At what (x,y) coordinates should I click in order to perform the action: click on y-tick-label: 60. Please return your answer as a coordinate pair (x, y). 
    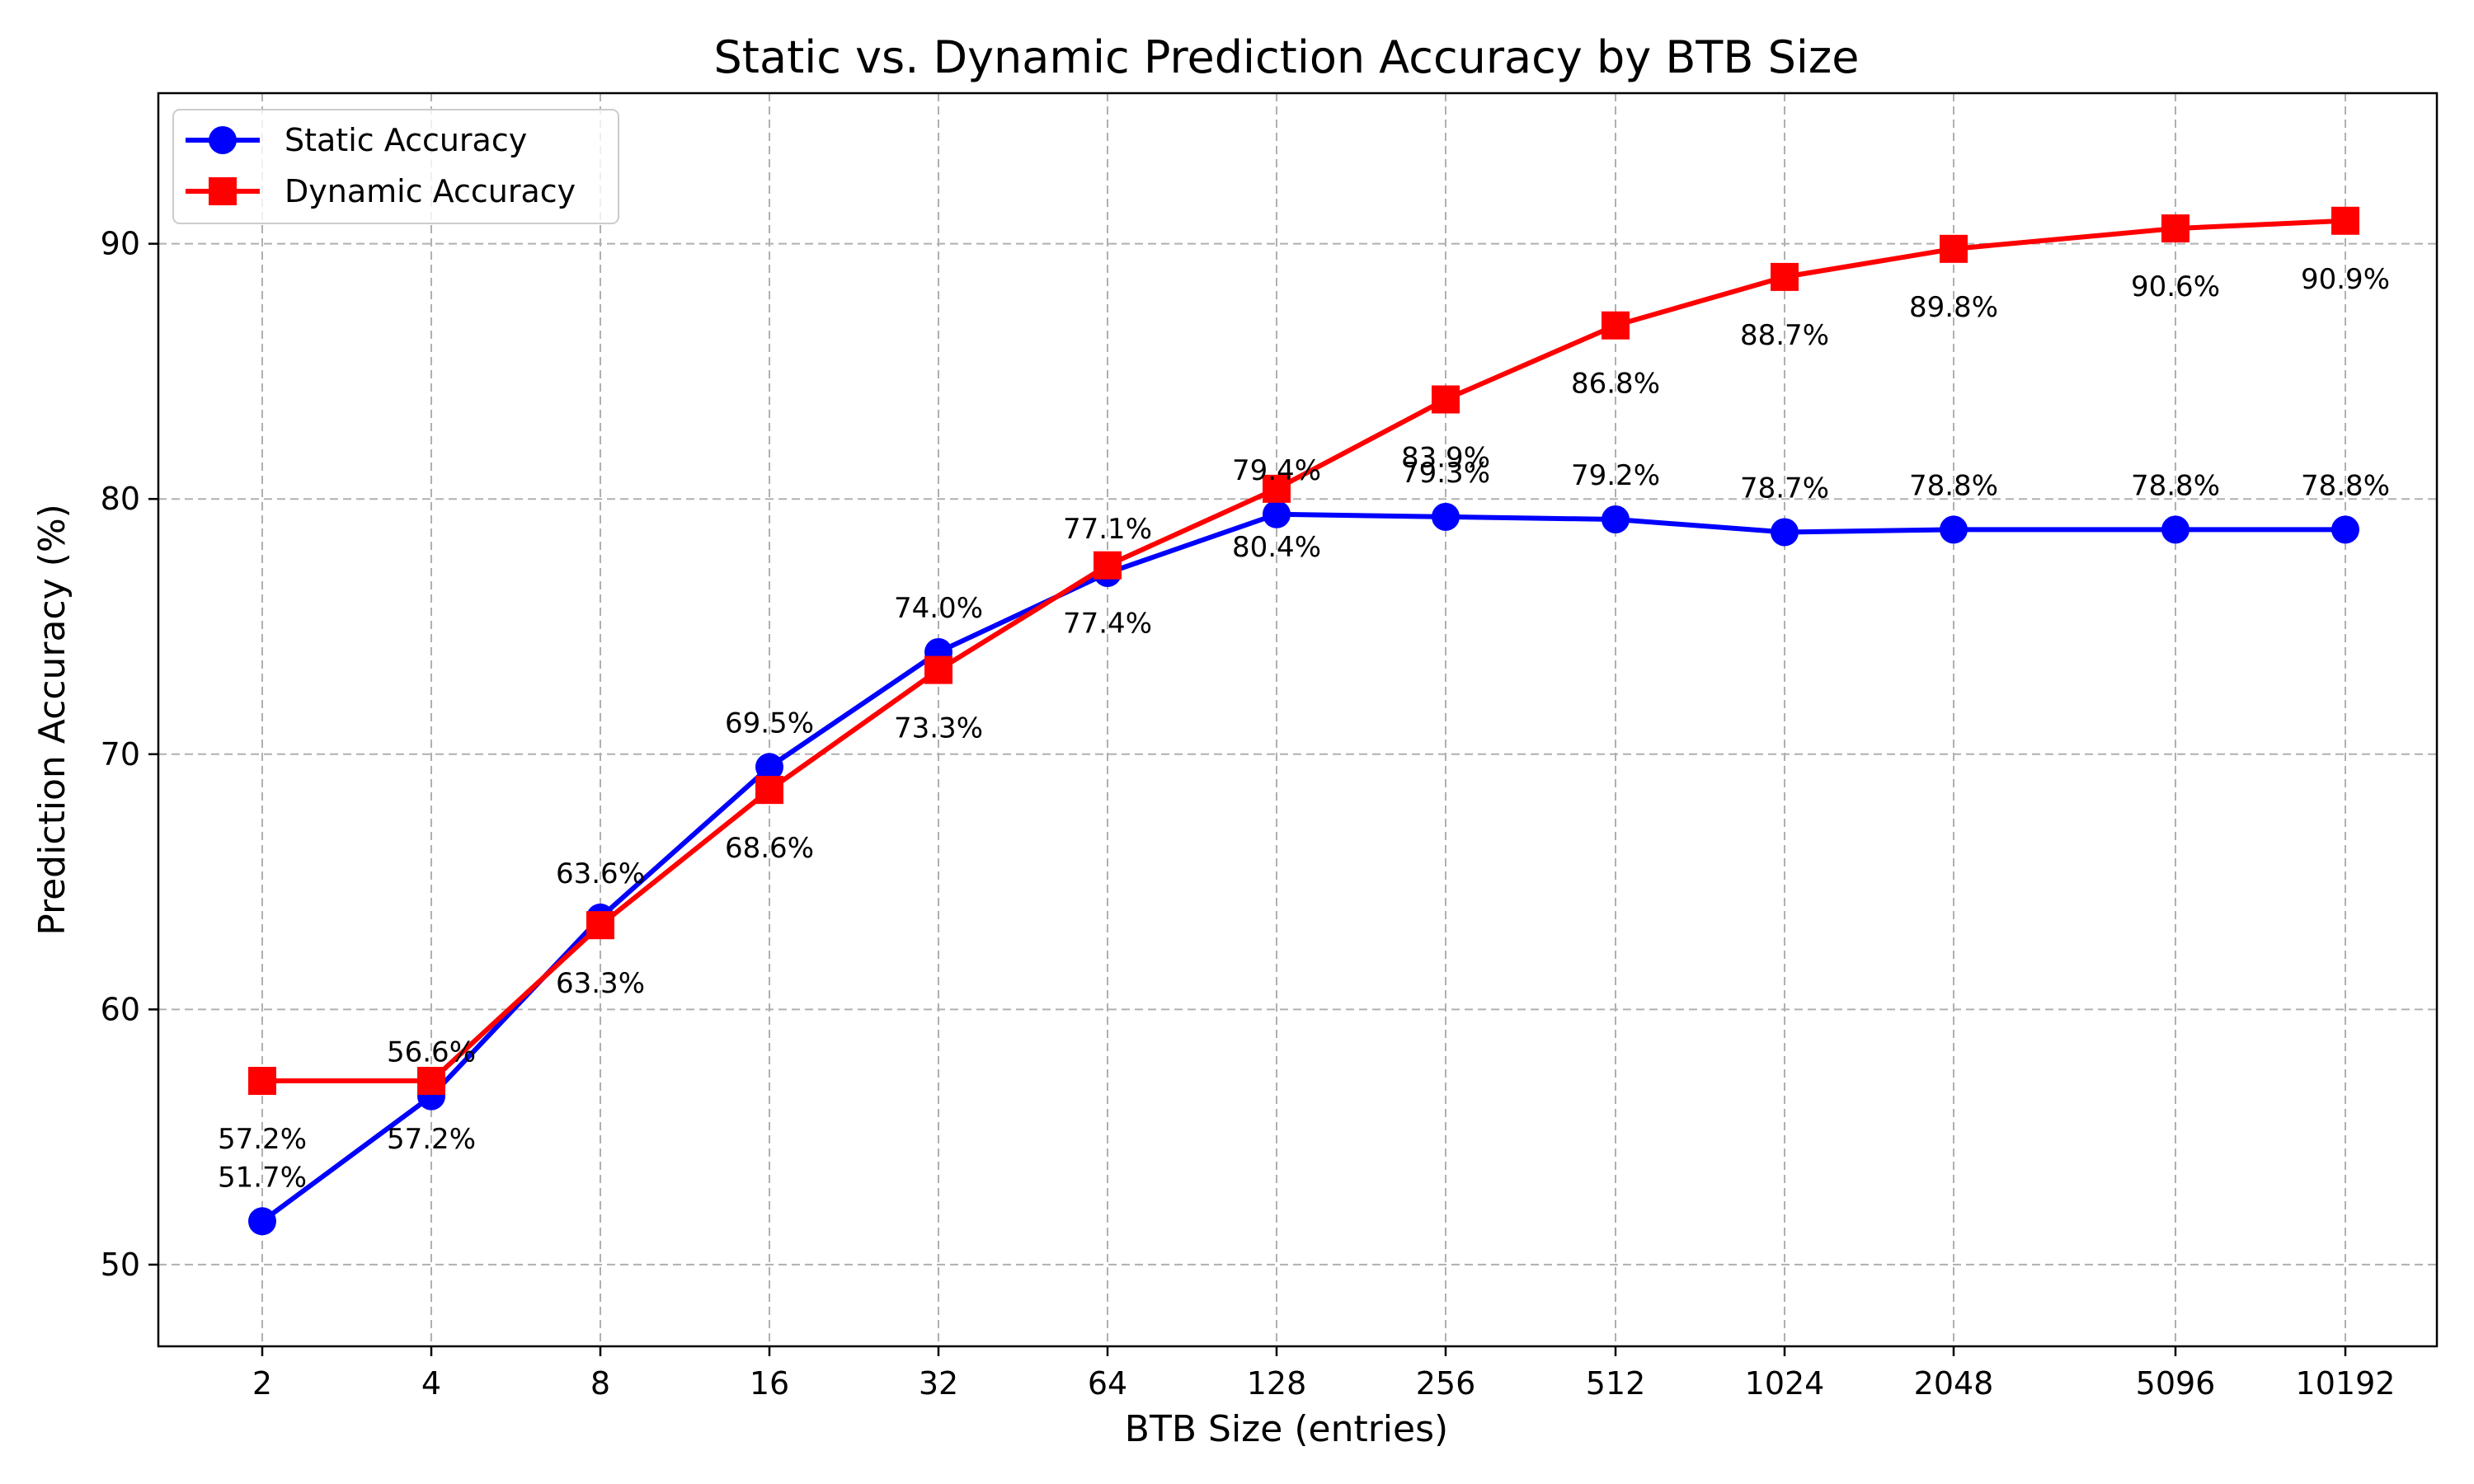
    Looking at the image, I should click on (120, 1009).